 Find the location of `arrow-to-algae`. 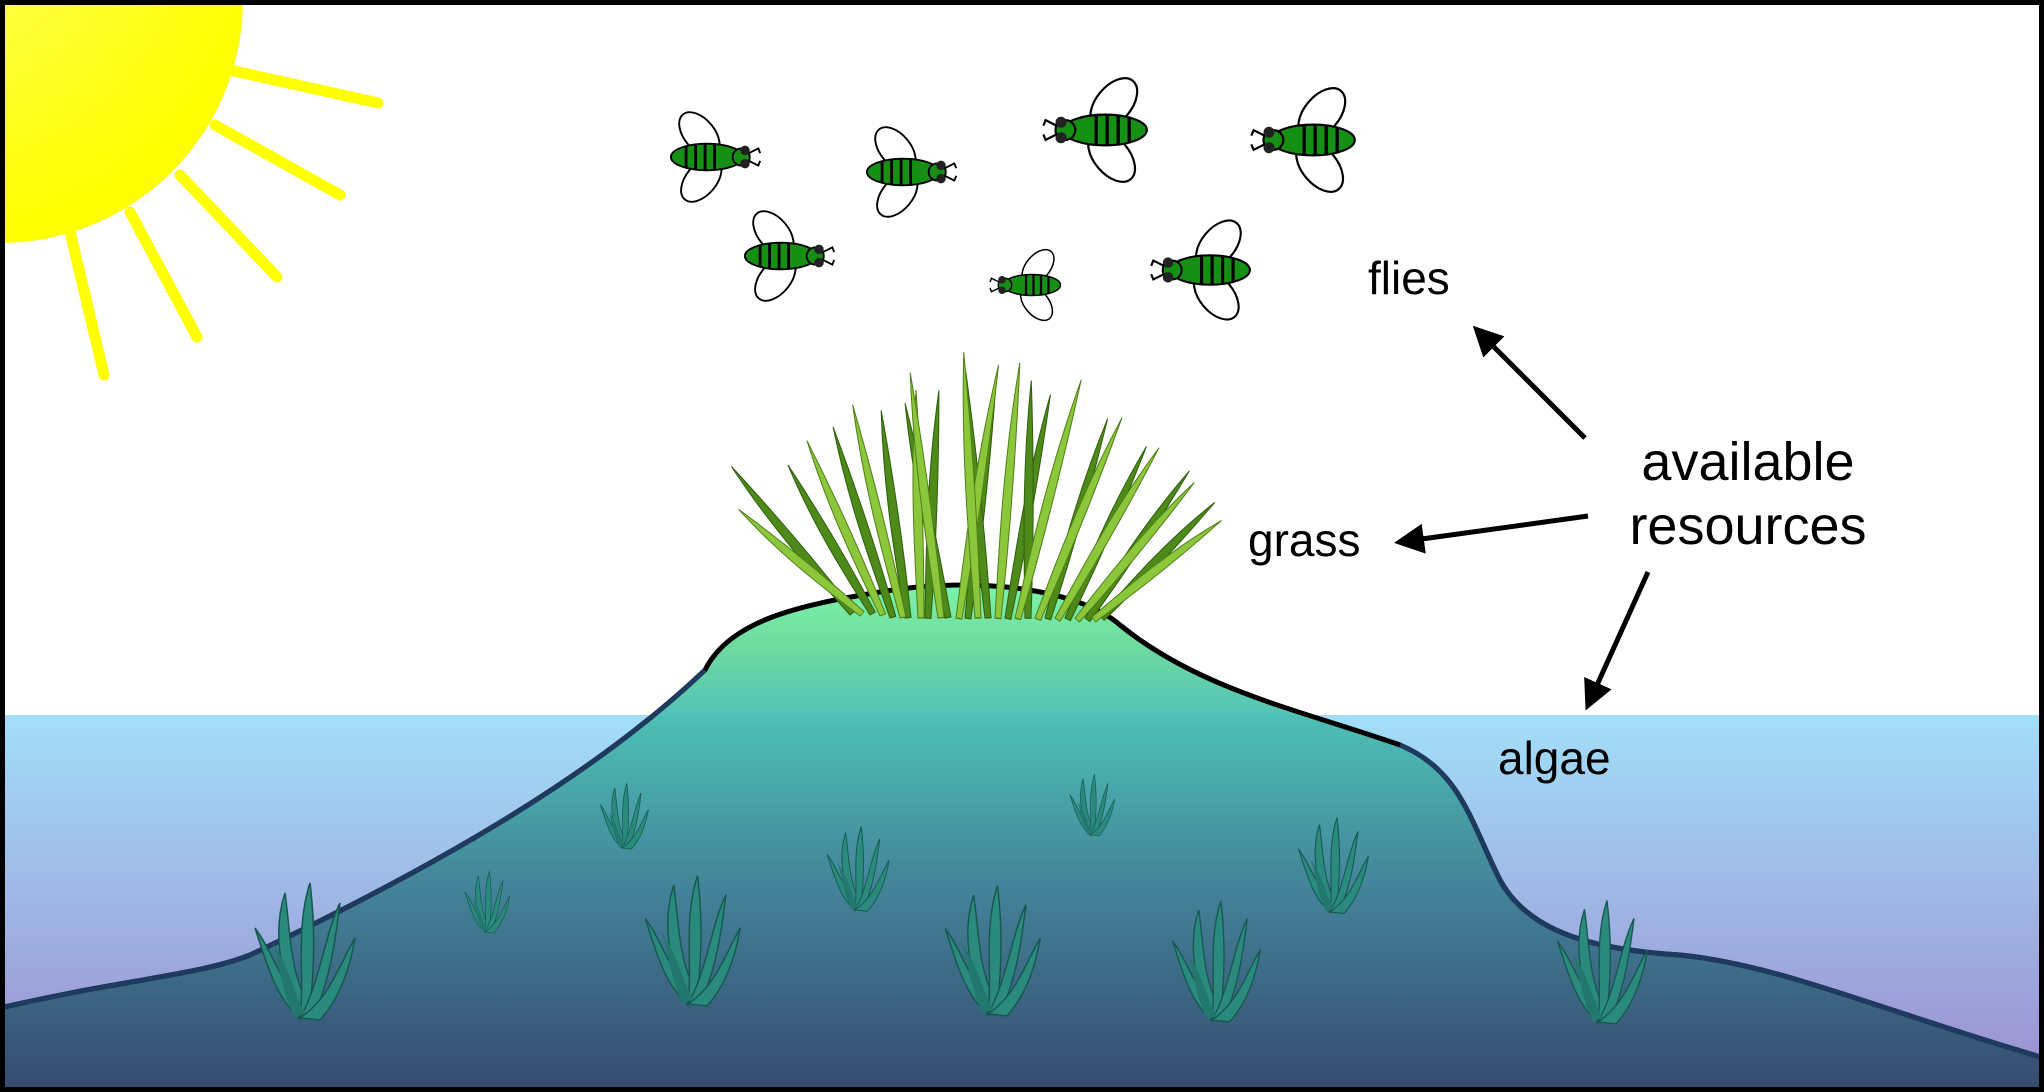

arrow-to-algae is located at coordinates (1617, 640).